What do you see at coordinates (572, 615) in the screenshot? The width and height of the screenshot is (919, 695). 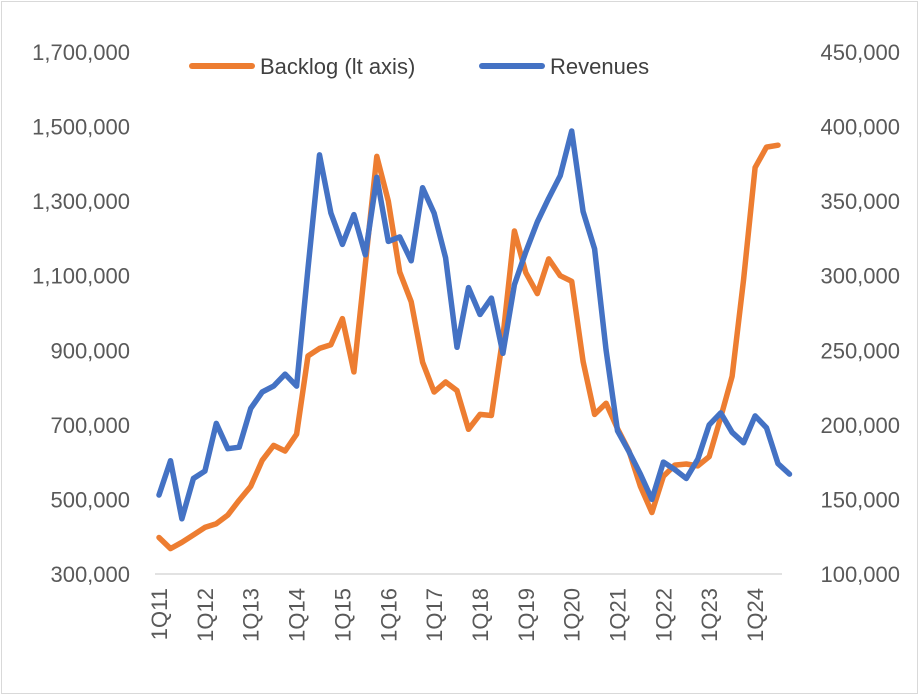 I see `x-tick-label: 1Q20` at bounding box center [572, 615].